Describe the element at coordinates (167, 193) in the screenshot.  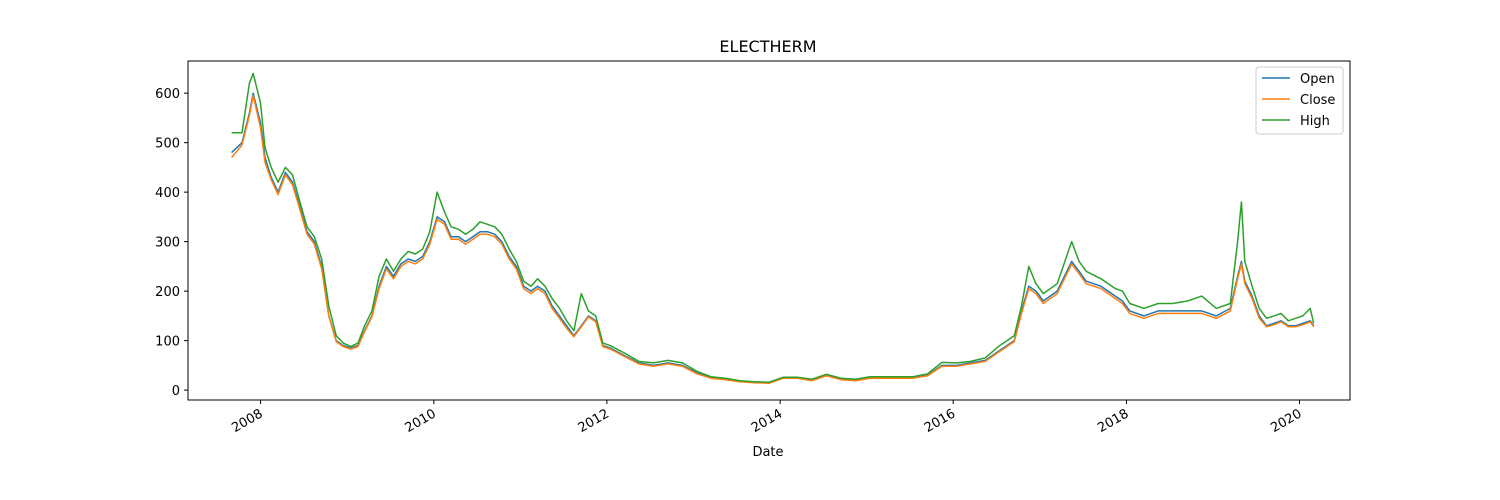
I see `y-tick-label: 400` at that location.